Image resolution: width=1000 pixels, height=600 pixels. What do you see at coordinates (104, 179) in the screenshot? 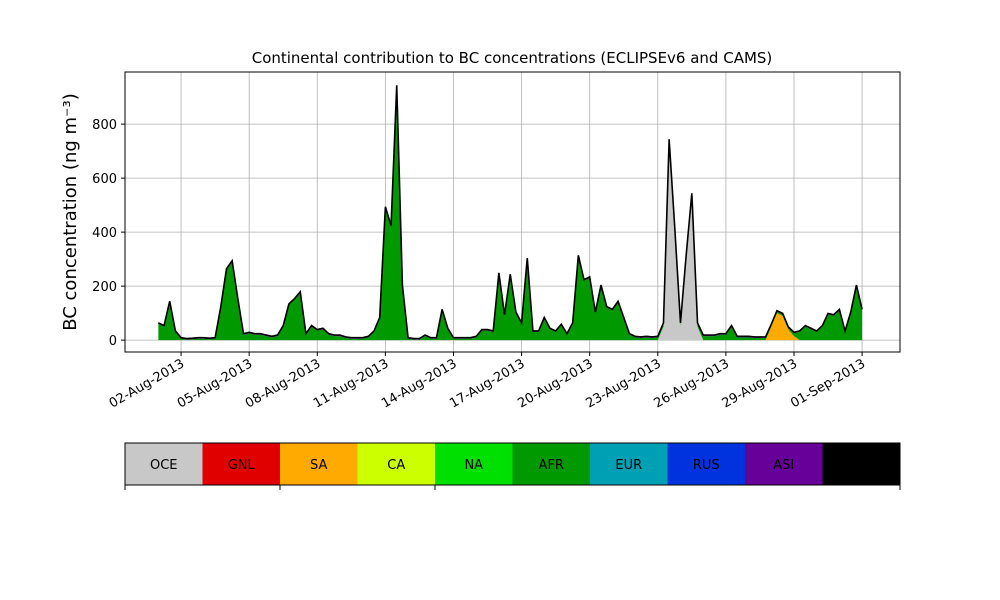
I see `y-tick-label: 600` at bounding box center [104, 179].